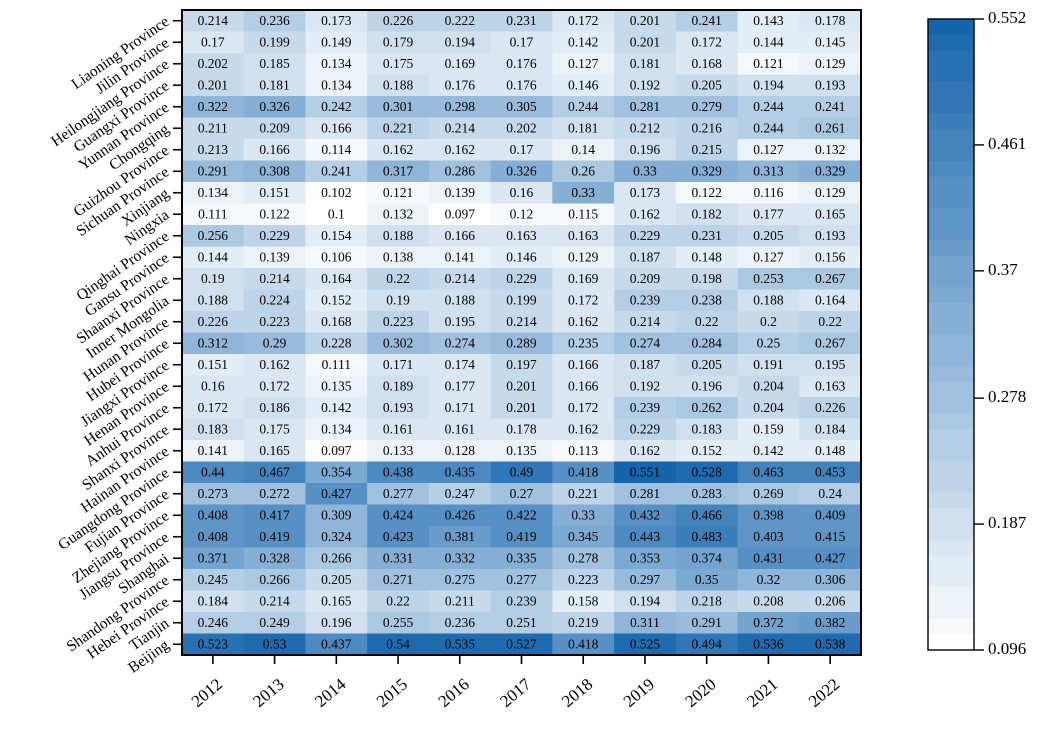 The image size is (1051, 738). I want to click on cell-value-label: 0.165, so click(336, 600).